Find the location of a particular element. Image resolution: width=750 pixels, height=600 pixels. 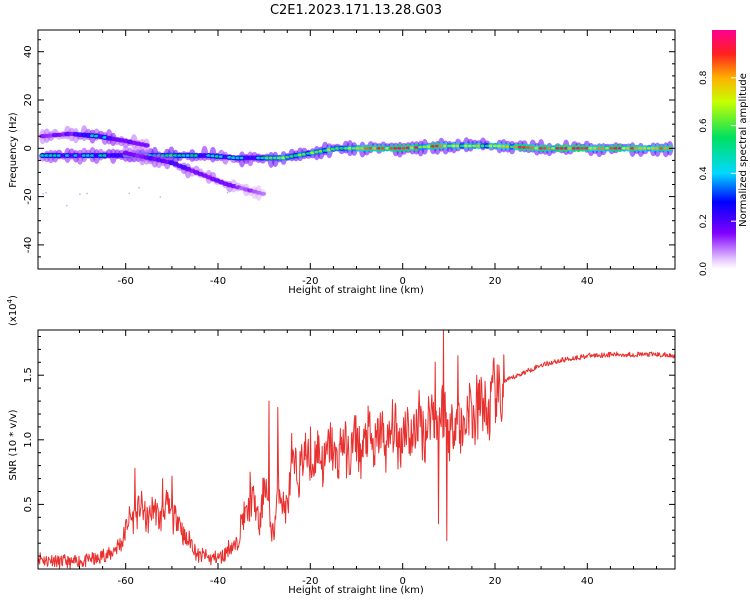

y-tick-label: 0.5 is located at coordinates (28, 504).